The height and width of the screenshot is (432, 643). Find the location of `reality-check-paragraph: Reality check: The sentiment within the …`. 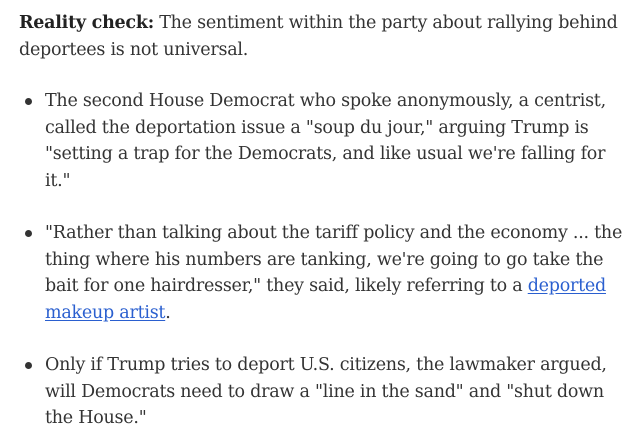

reality-check-paragraph: Reality check: The sentiment within the … is located at coordinates (324, 36).